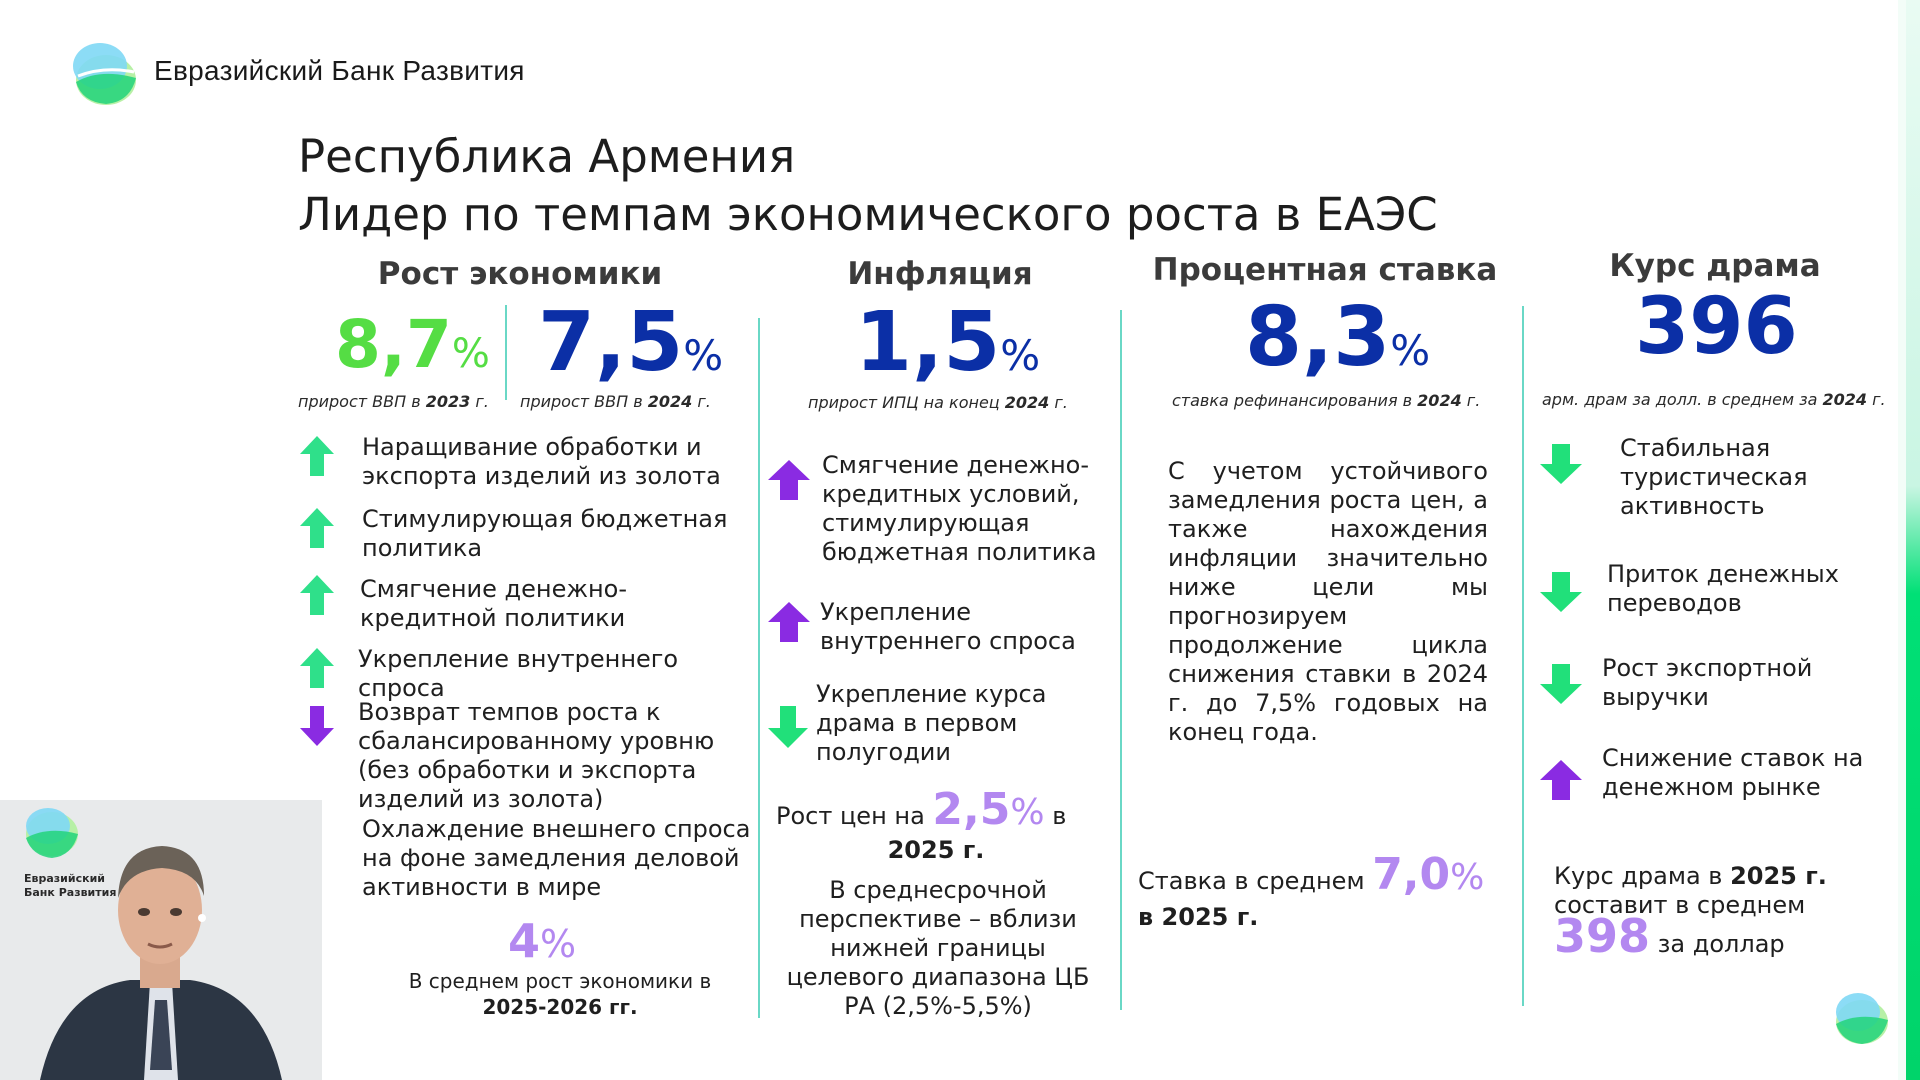  What do you see at coordinates (1411, 874) in the screenshot?
I see `rate-forecast-number: 7,0` at bounding box center [1411, 874].